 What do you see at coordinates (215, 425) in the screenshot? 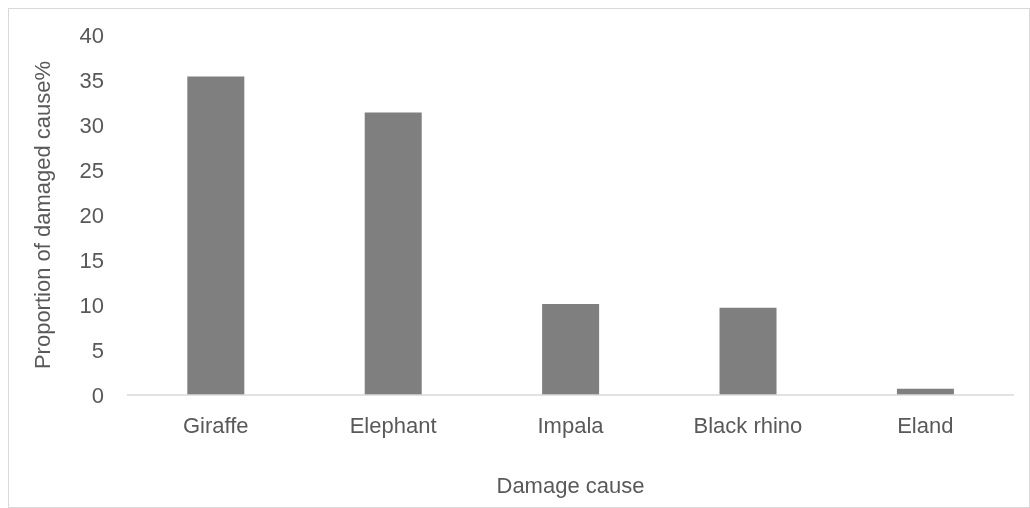
I see `x-tick-label: Giraffe` at bounding box center [215, 425].